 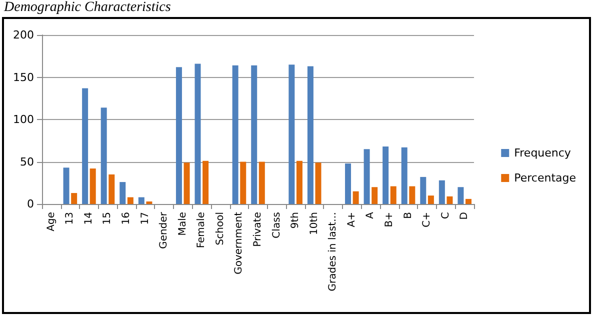 I want to click on x-tick-label: 16, so click(x=126, y=218).